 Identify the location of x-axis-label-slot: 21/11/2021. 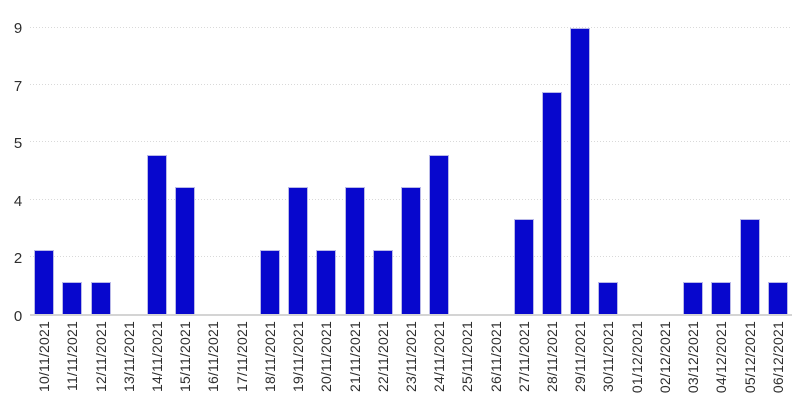
(354, 364).